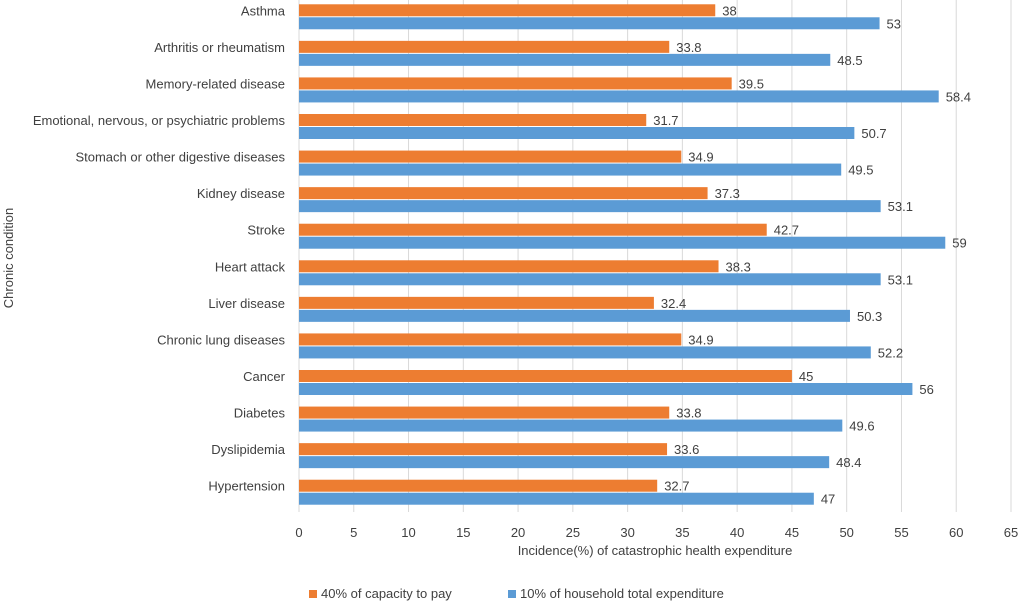 The width and height of the screenshot is (1021, 606). What do you see at coordinates (386, 593) in the screenshot?
I see `legend-label: 40% of capacity to pay` at bounding box center [386, 593].